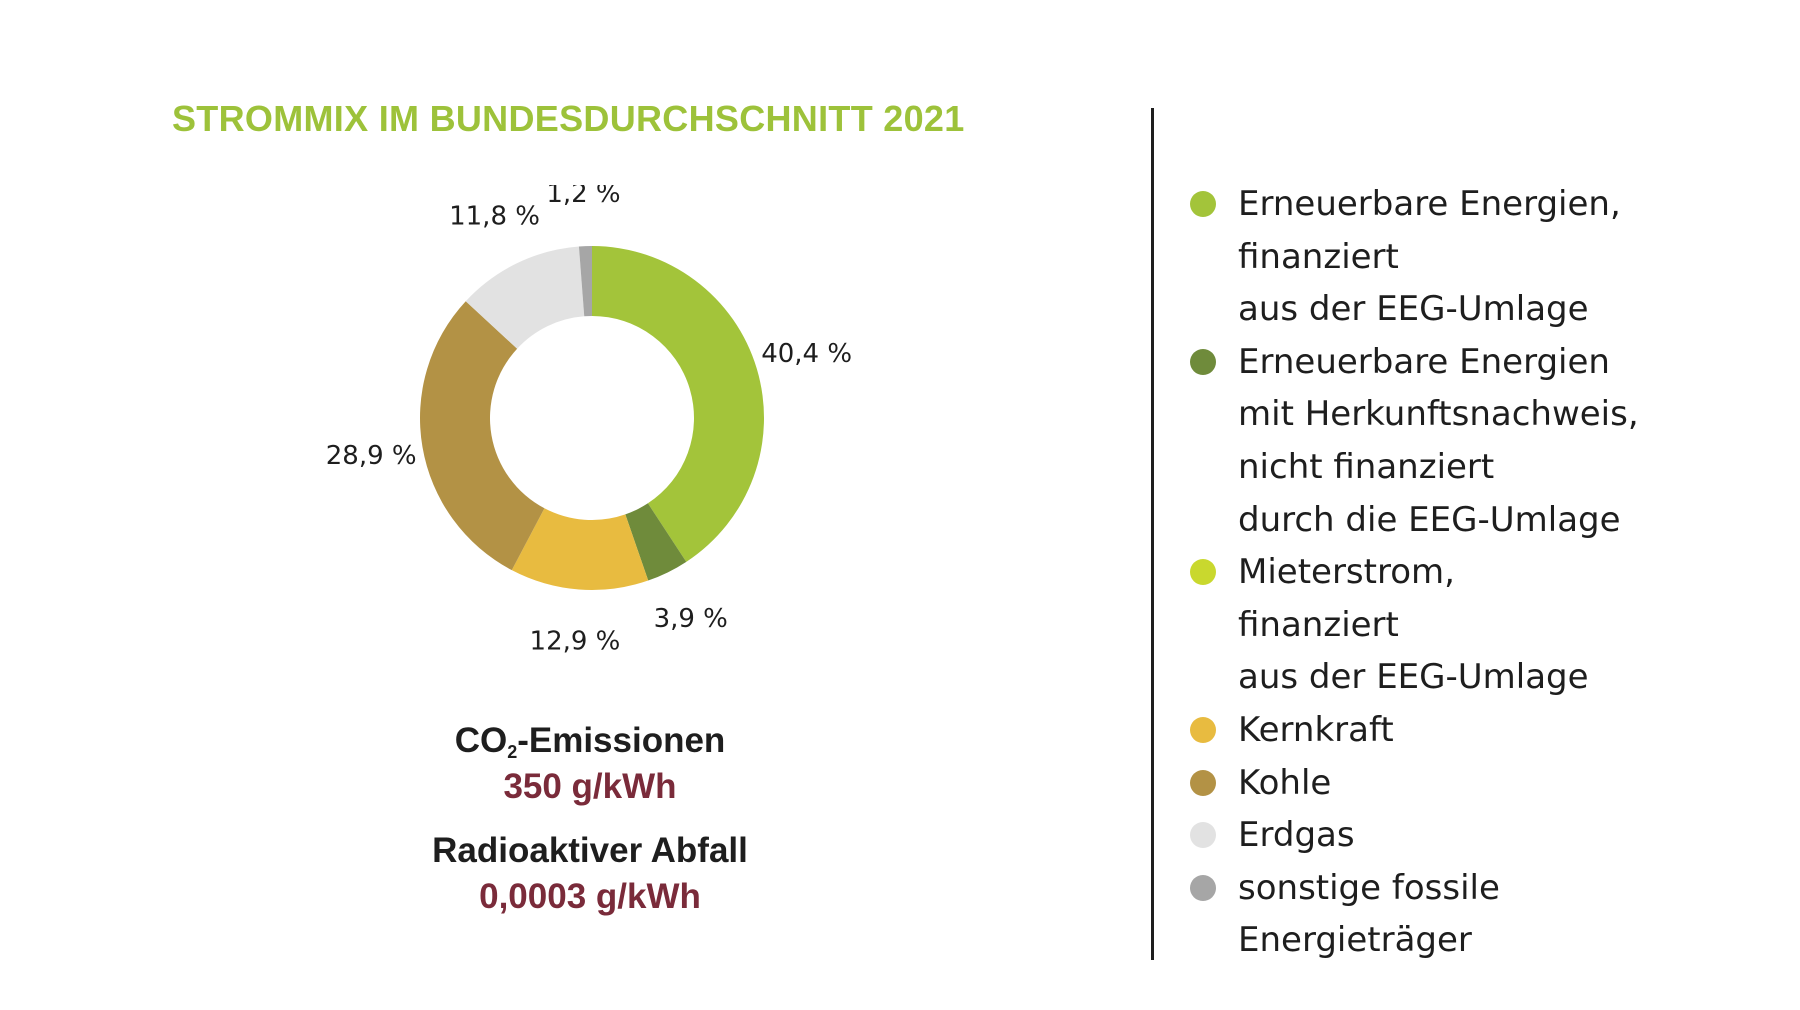 The height and width of the screenshot is (1010, 1800). I want to click on waste-value: 0,0003 g/kWh, so click(590, 896).